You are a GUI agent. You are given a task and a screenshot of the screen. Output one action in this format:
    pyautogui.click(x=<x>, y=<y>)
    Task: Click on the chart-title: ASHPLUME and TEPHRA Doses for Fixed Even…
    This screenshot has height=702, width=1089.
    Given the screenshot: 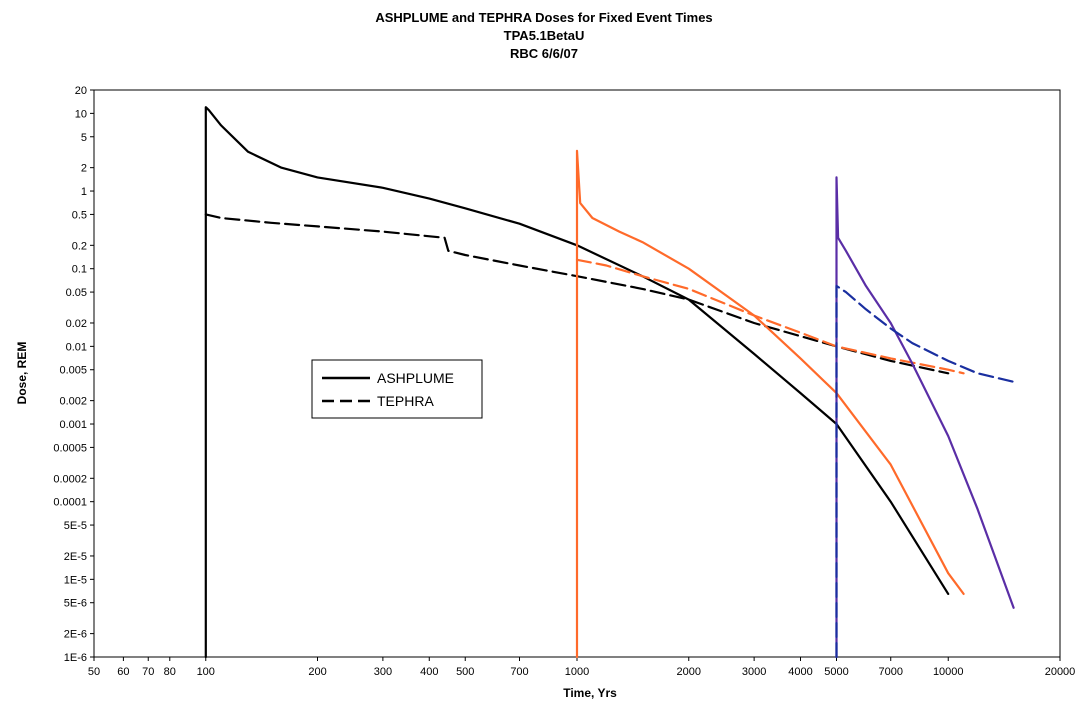 What is the action you would take?
    pyautogui.click(x=543, y=17)
    